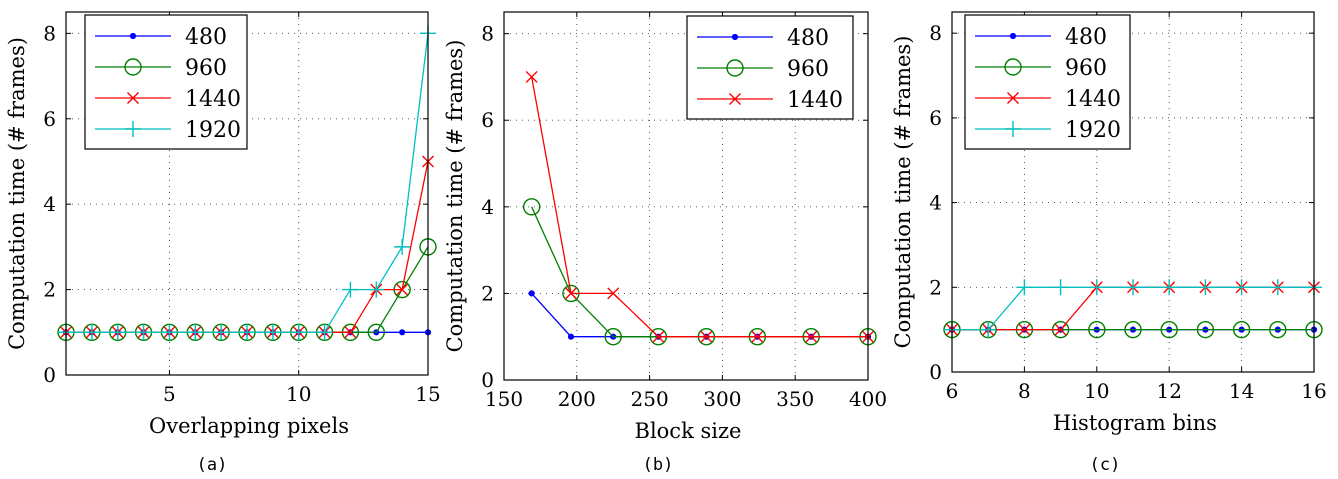 The image size is (1338, 479). Describe the element at coordinates (1313, 391) in the screenshot. I see `x-tick-label: 16` at that location.